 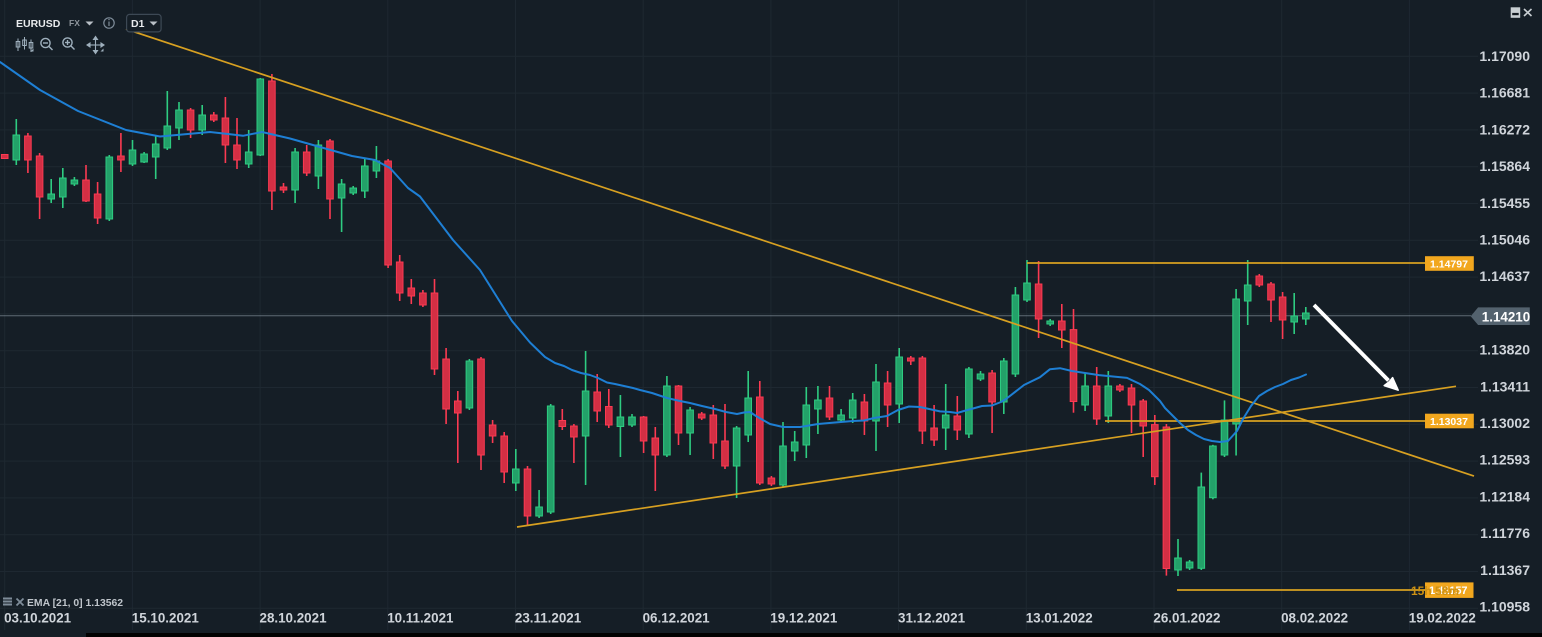 I want to click on svg-text: 03.10.2021, so click(x=38, y=617).